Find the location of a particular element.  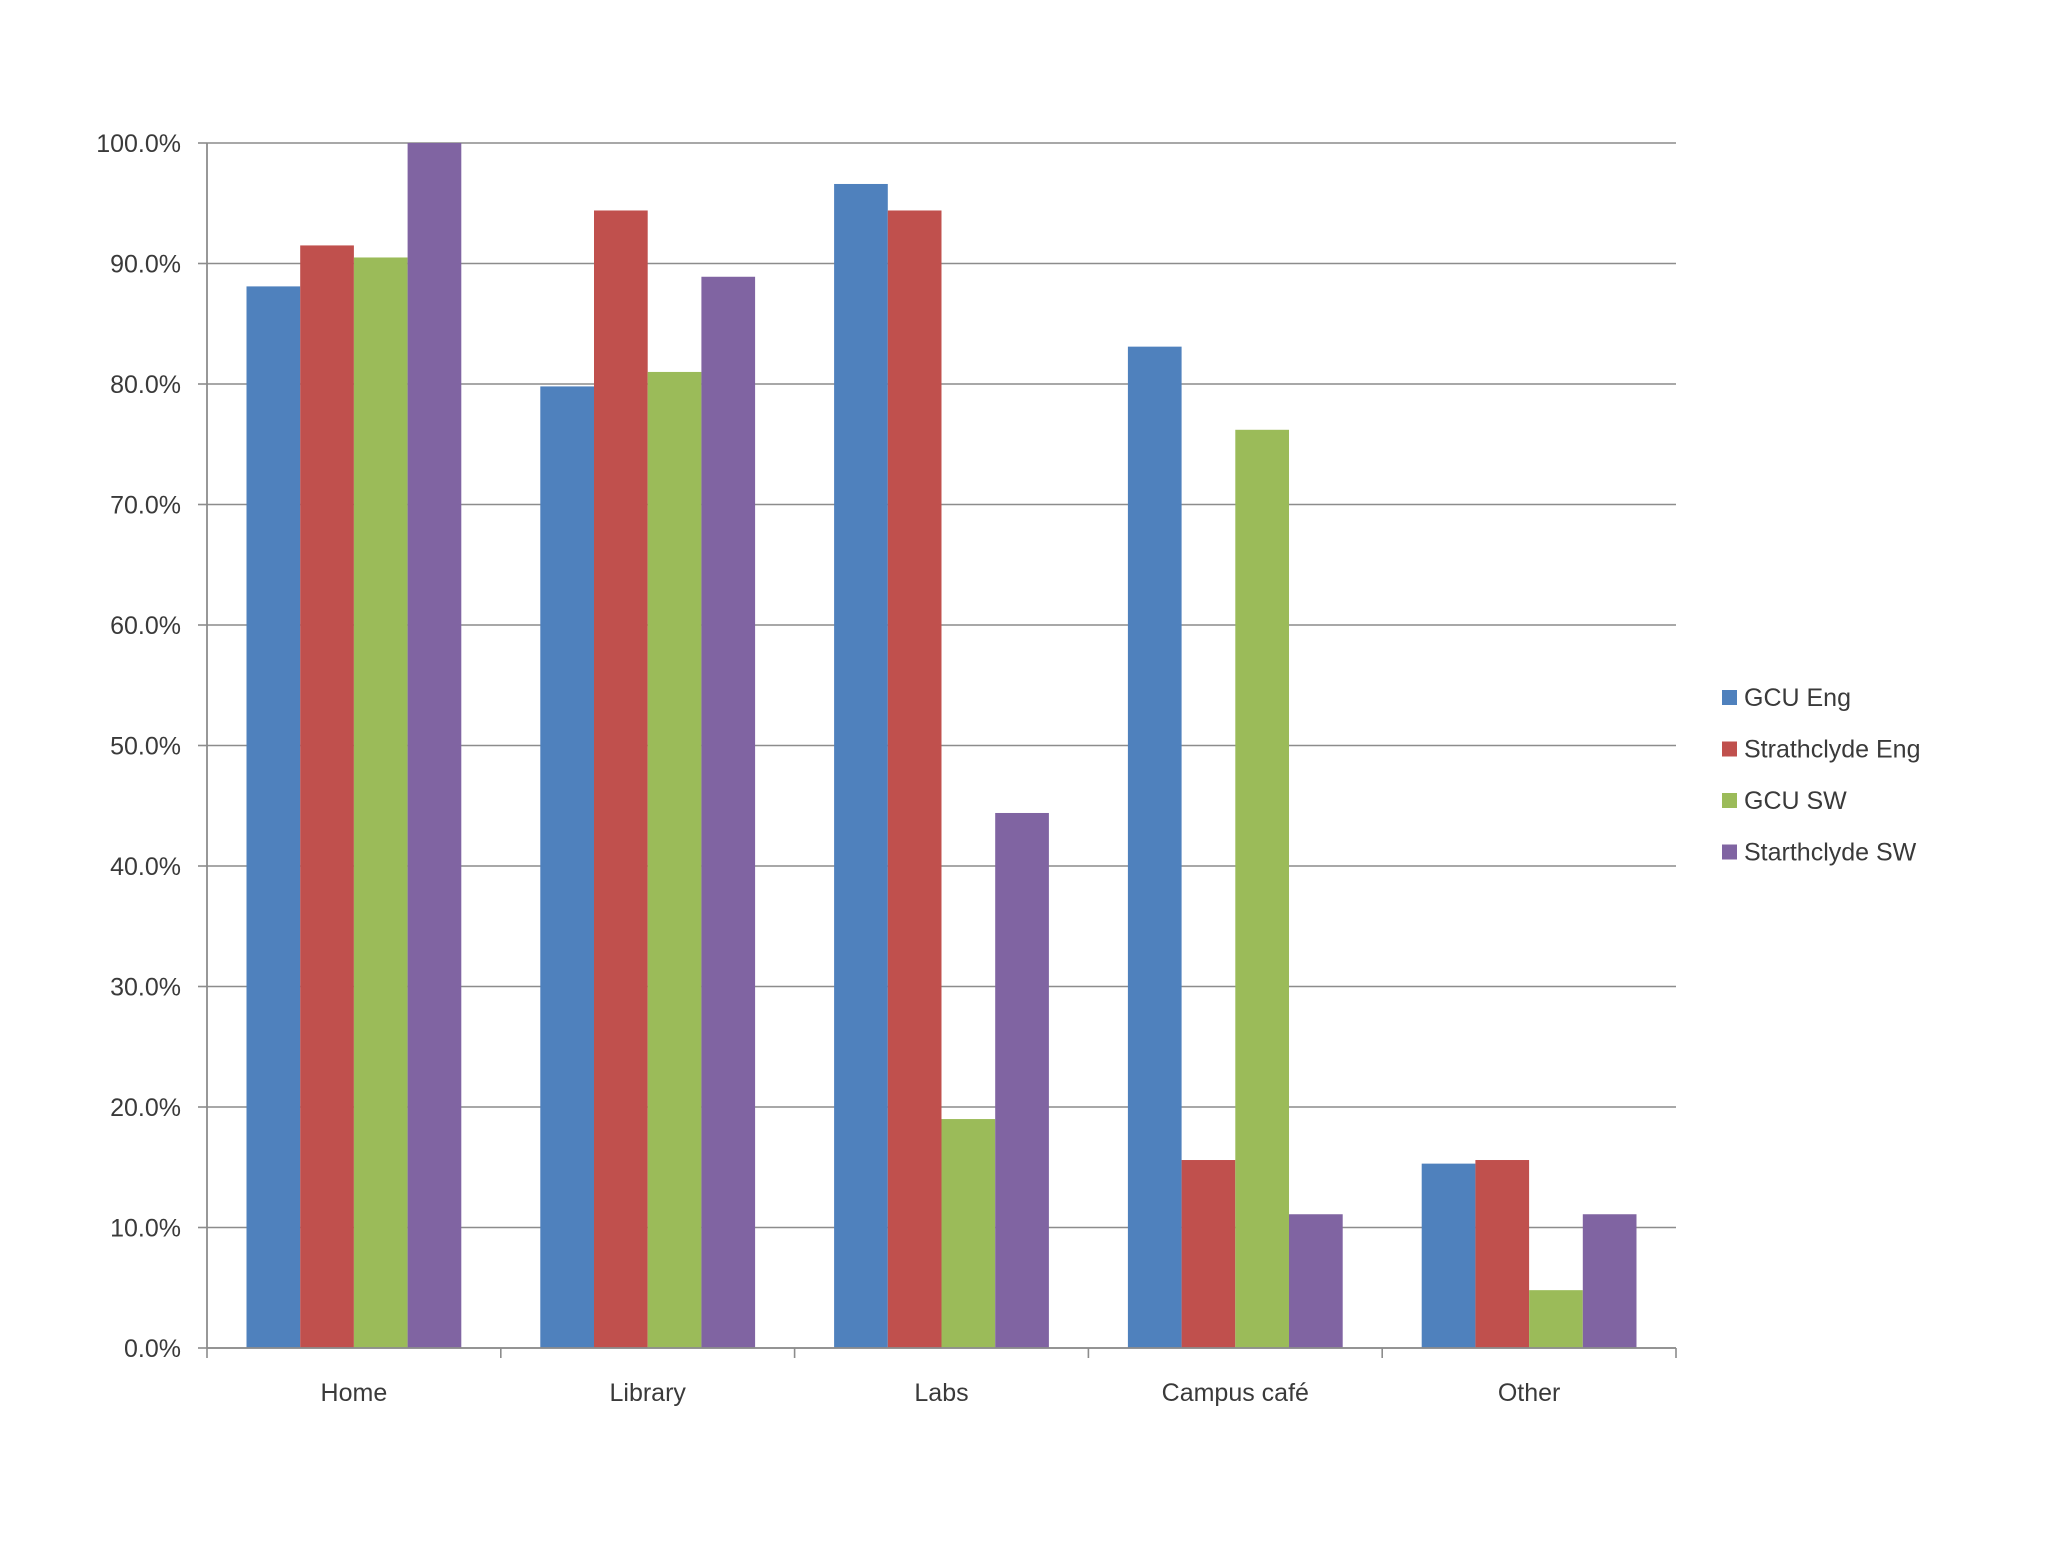

y-axis-tick-label: 0.0% is located at coordinates (152, 1349).